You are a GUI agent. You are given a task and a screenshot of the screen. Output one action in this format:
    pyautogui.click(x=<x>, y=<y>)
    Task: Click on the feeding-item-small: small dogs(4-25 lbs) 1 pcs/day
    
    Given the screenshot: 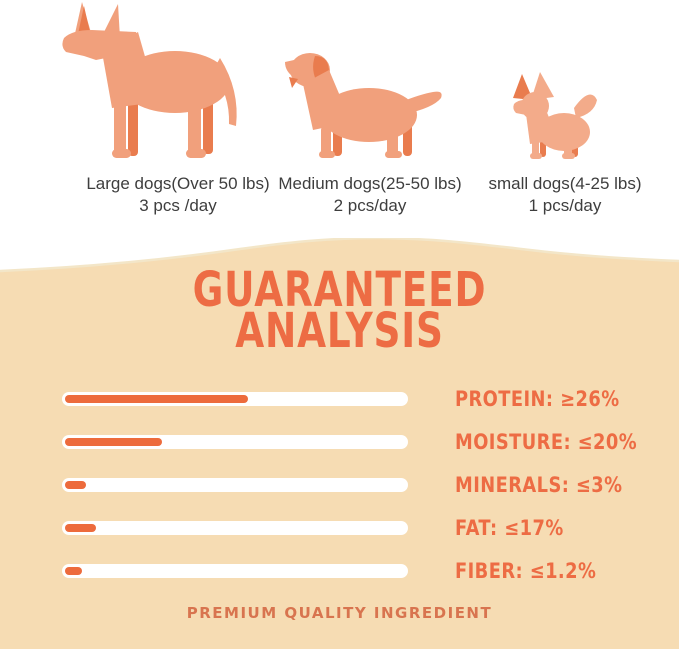 What is the action you would take?
    pyautogui.click(x=565, y=108)
    